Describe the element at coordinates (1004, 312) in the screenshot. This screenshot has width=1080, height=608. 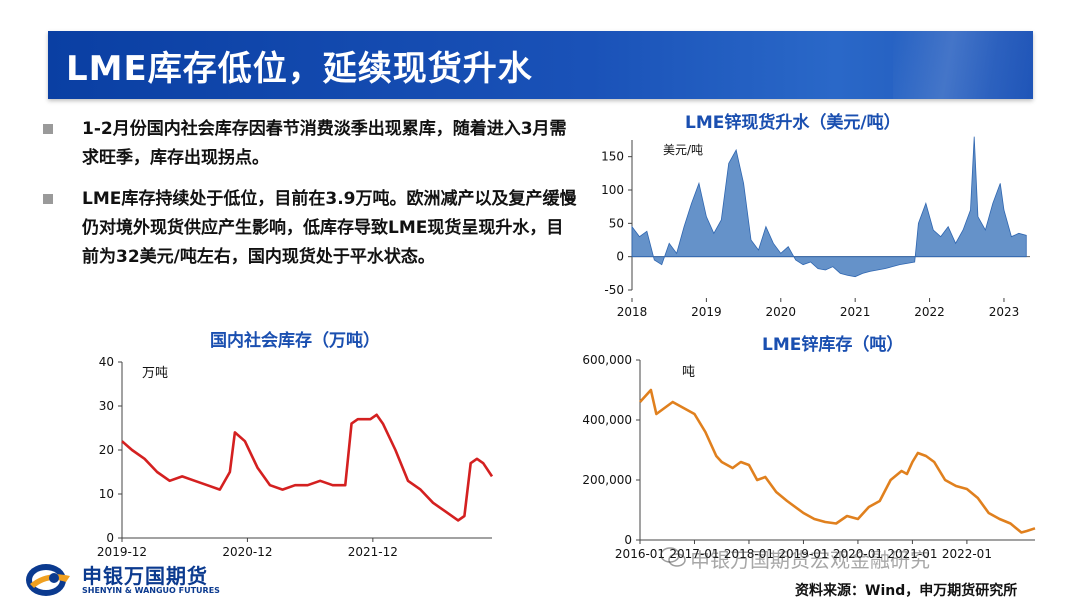
I see `x-tick-label: 2023` at that location.